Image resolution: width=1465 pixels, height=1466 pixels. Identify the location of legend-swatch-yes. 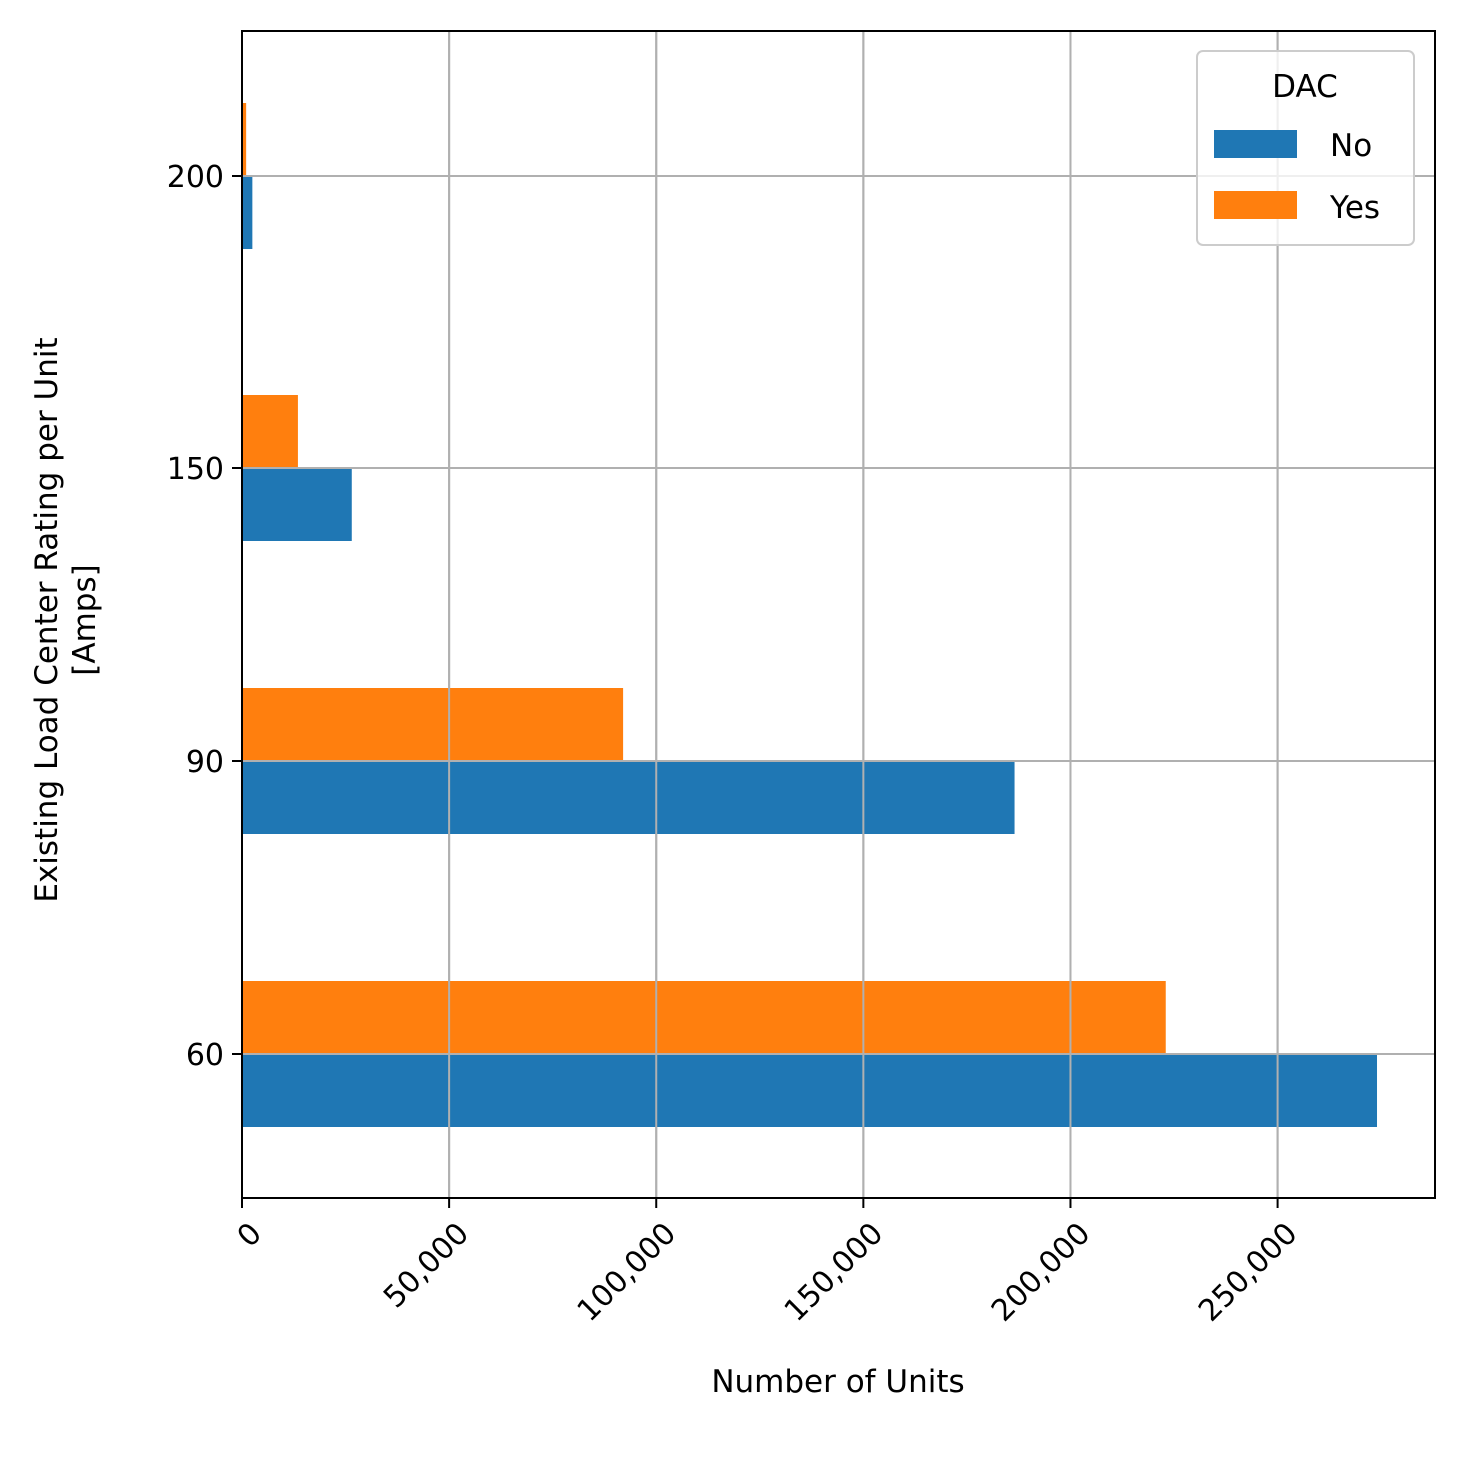
(1255, 205).